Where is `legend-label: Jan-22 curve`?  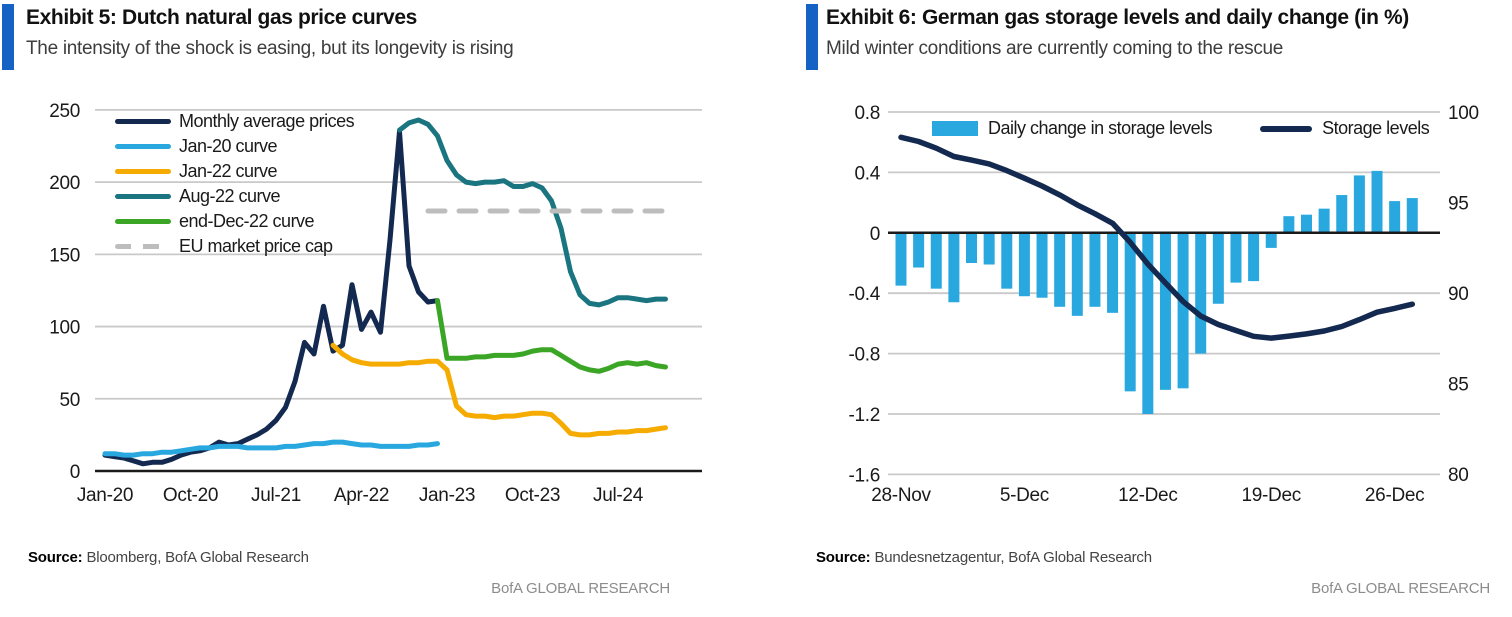 legend-label: Jan-22 curve is located at coordinates (228, 171).